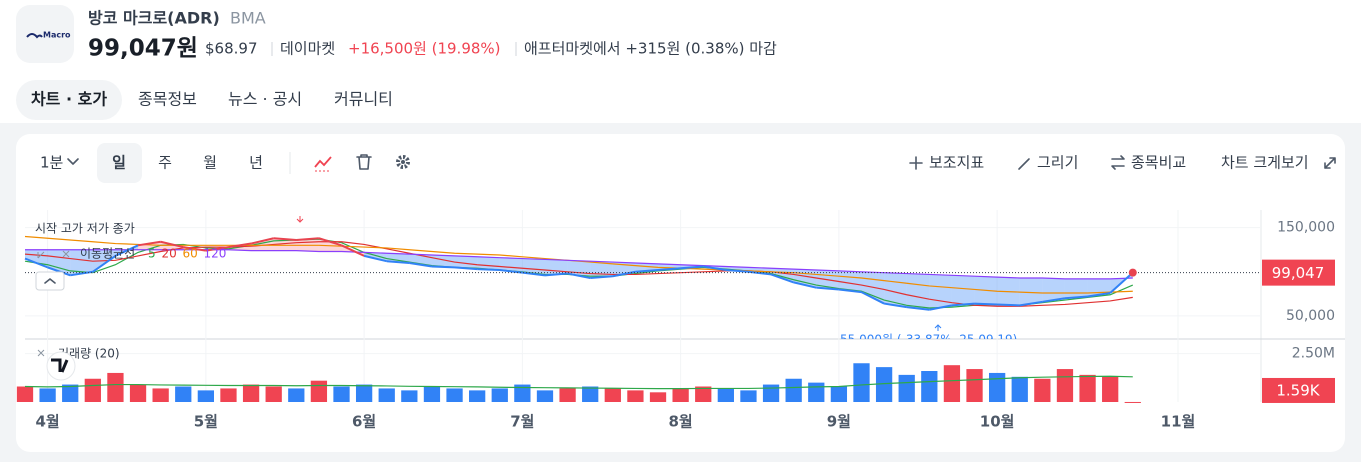 The image size is (1361, 462). I want to click on collapse-button, so click(50, 281).